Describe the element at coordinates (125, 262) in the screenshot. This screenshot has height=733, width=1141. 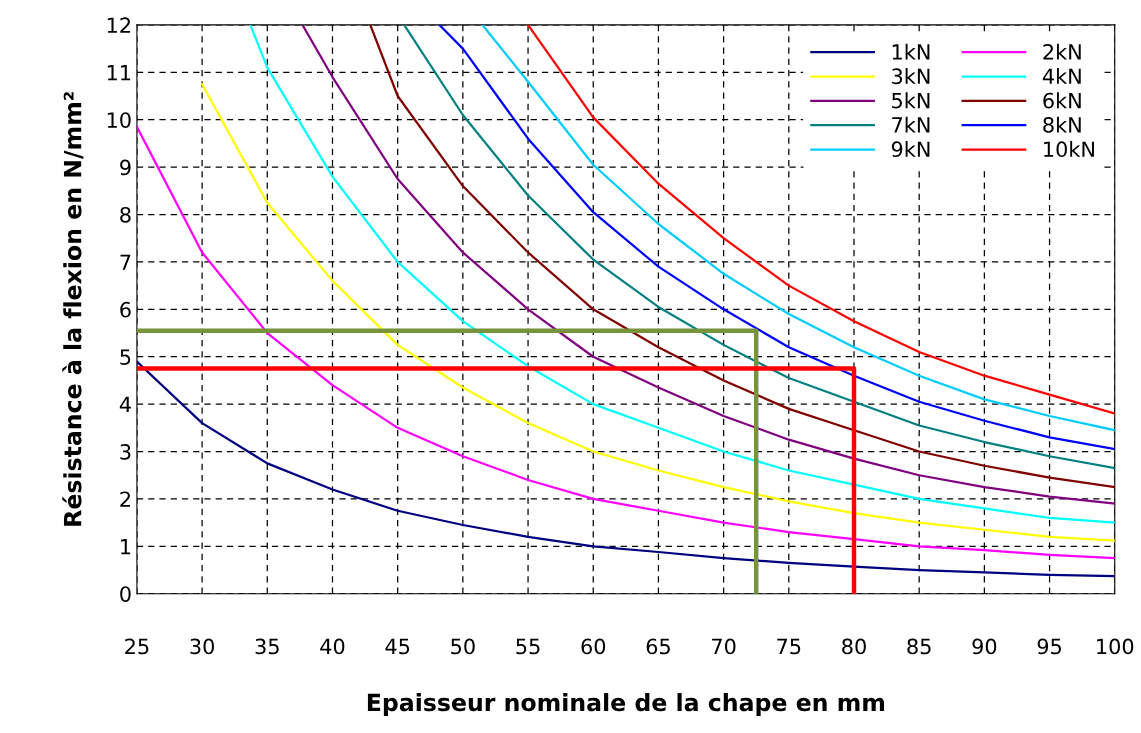
I see `y-tick-label: 7` at that location.